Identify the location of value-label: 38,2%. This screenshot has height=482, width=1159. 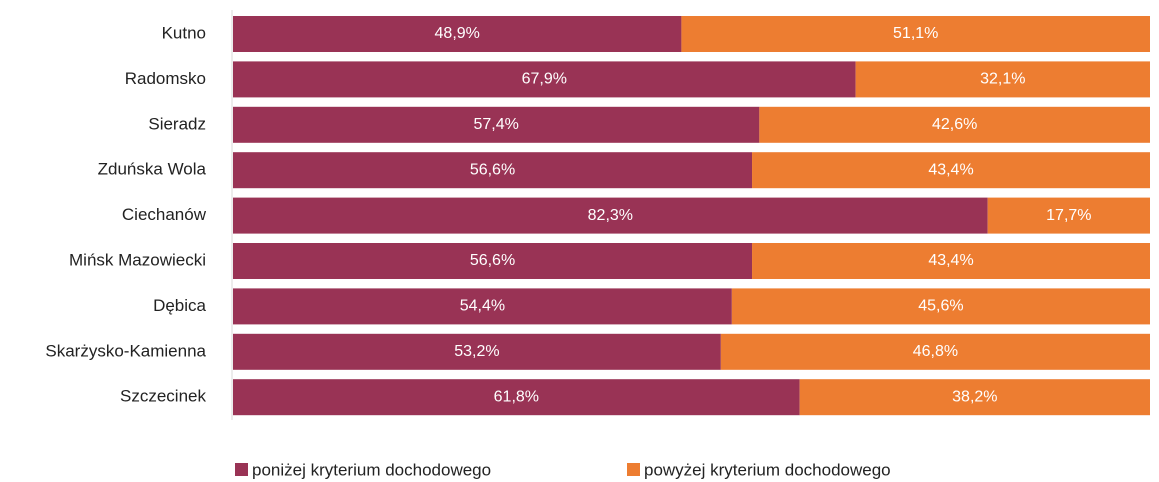
(974, 396).